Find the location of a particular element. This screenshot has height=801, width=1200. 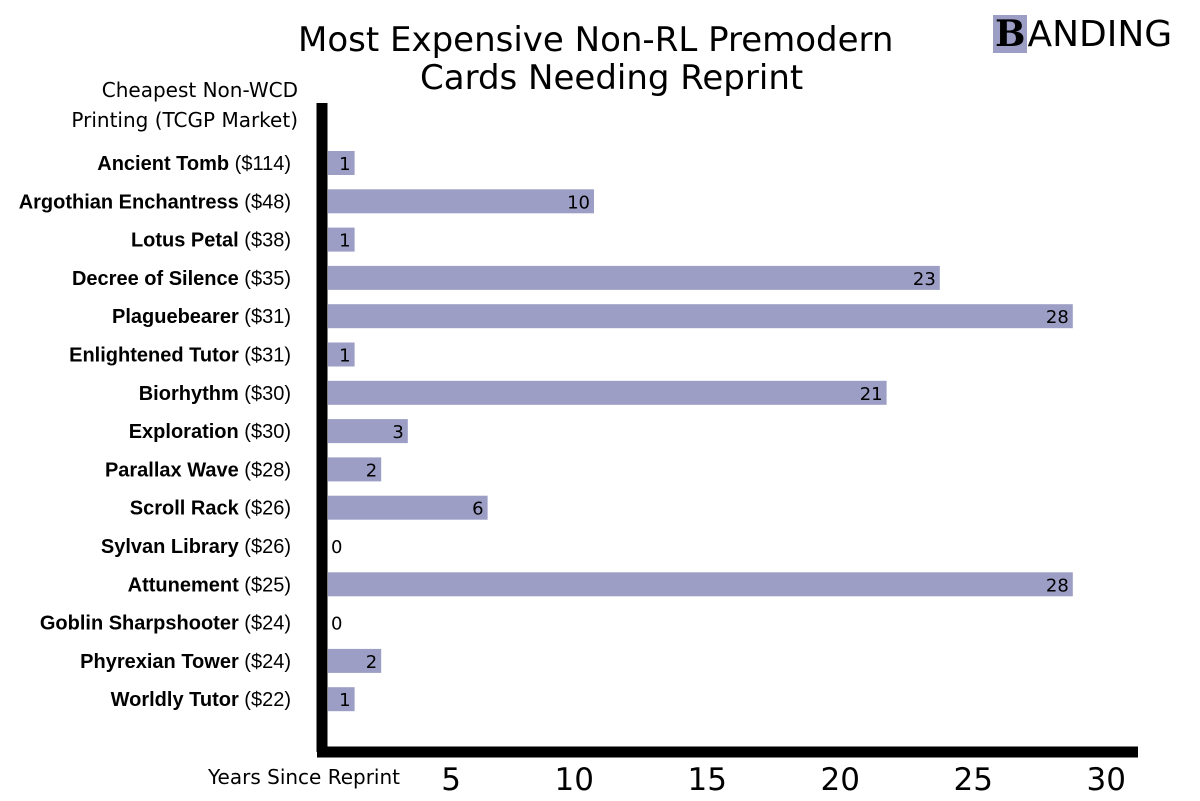

x-tick-label: 5 is located at coordinates (451, 780).